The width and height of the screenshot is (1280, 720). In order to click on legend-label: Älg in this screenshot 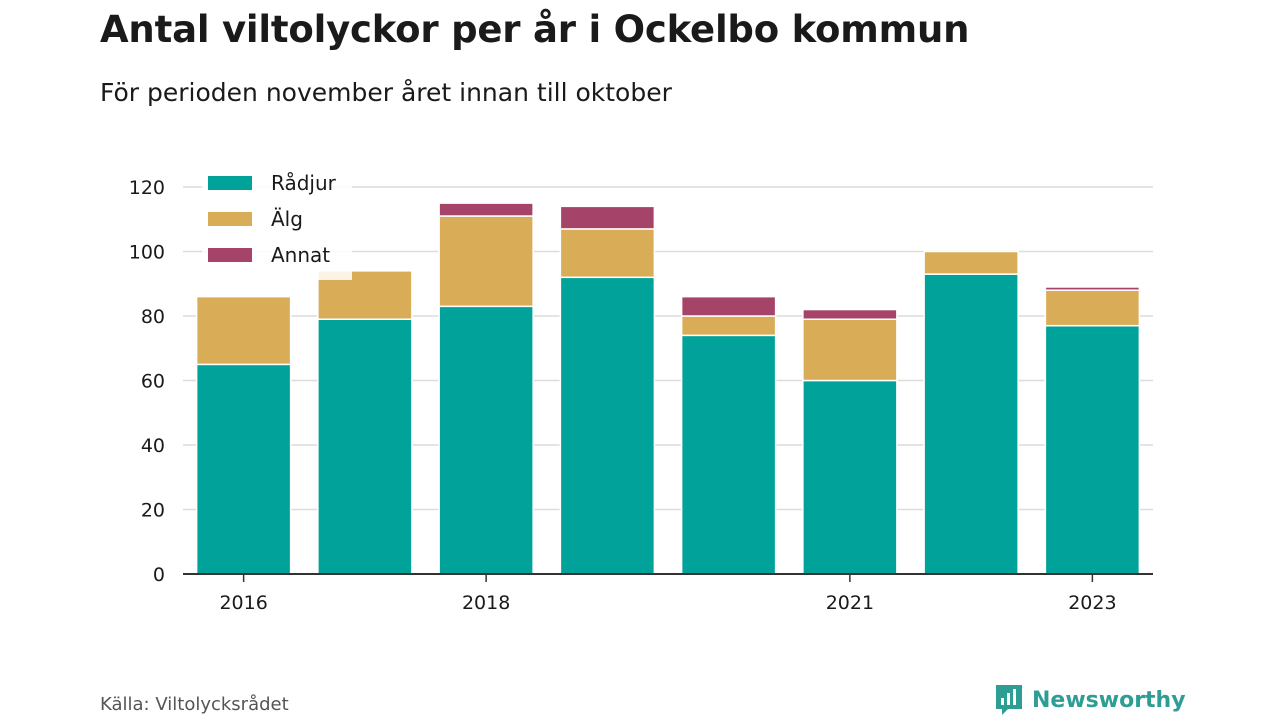, I will do `click(287, 219)`.